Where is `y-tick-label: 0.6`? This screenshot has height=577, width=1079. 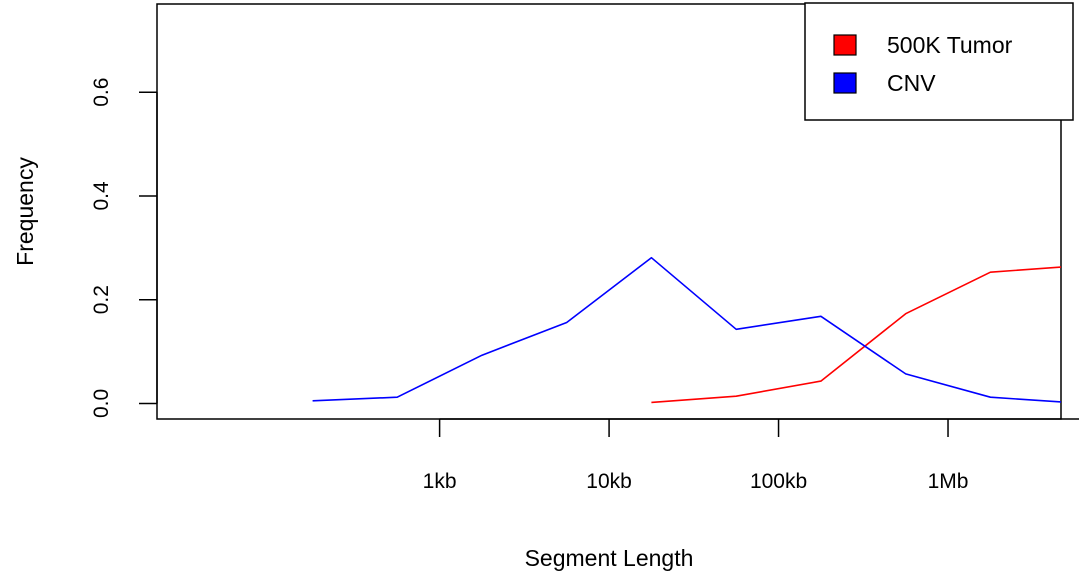
y-tick-label: 0.6 is located at coordinates (101, 92).